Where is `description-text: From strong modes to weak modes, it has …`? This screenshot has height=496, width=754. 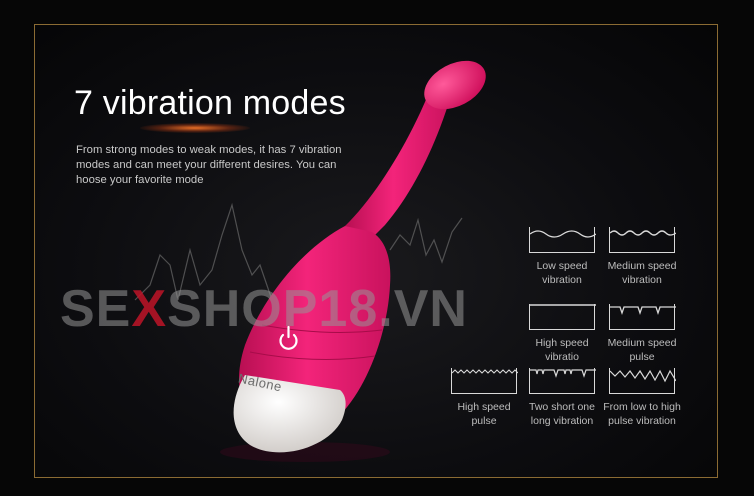
description-text: From strong modes to weak modes, it has … is located at coordinates (209, 165).